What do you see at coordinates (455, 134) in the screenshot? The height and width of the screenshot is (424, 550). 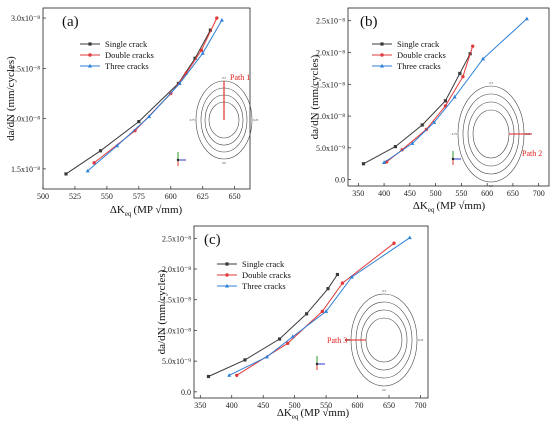 I see `inset-label-left: 0.75` at bounding box center [455, 134].